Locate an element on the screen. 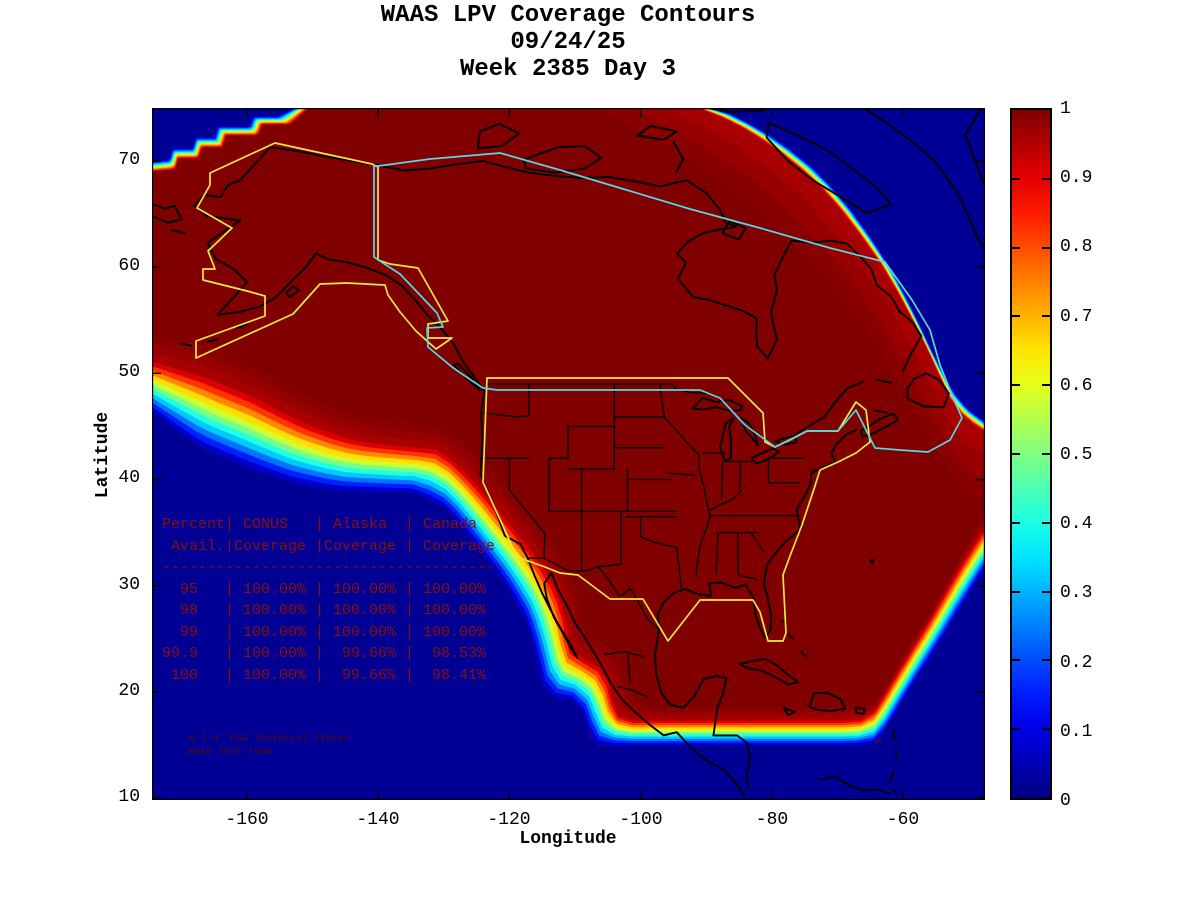 This screenshot has height=900, width=1200. y-tick-label: 30 is located at coordinates (129, 585).